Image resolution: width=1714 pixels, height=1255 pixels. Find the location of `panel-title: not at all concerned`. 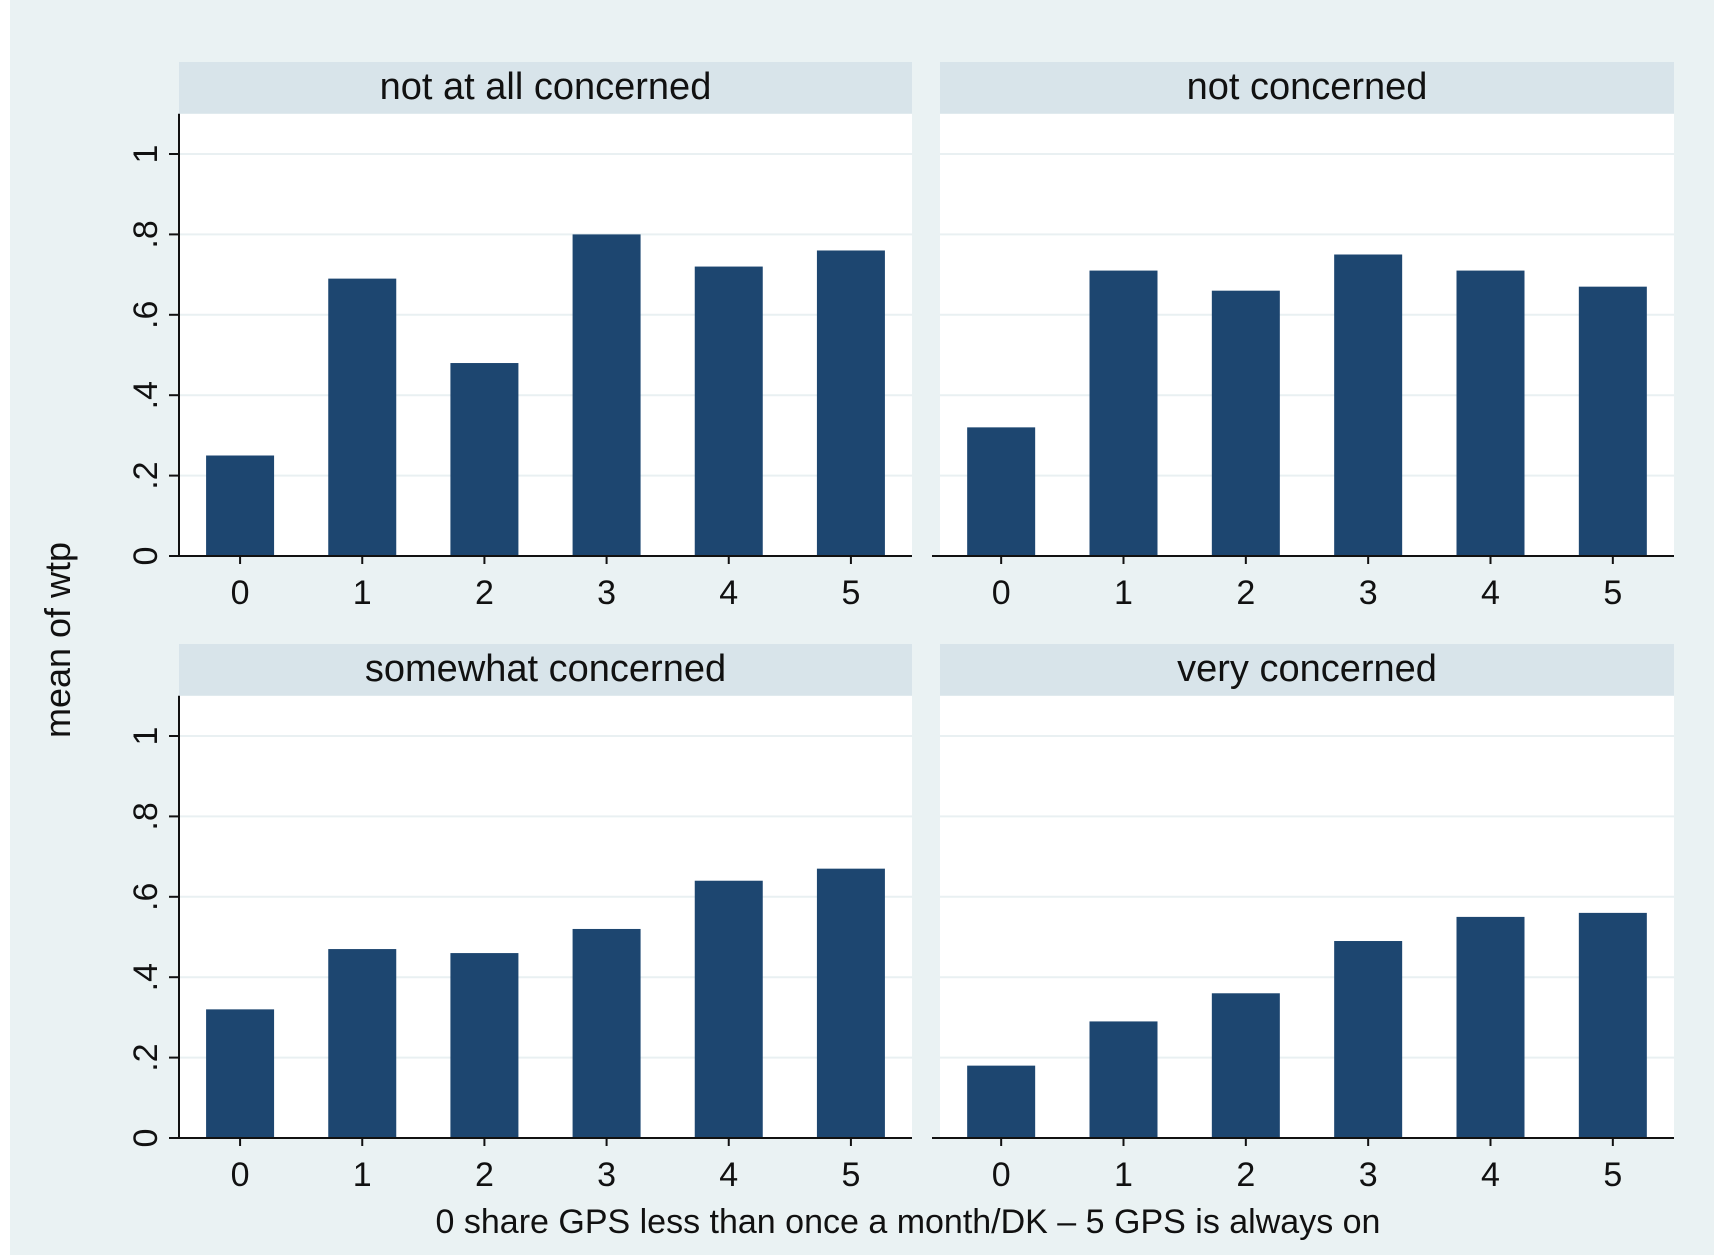

panel-title: not at all concerned is located at coordinates (546, 87).